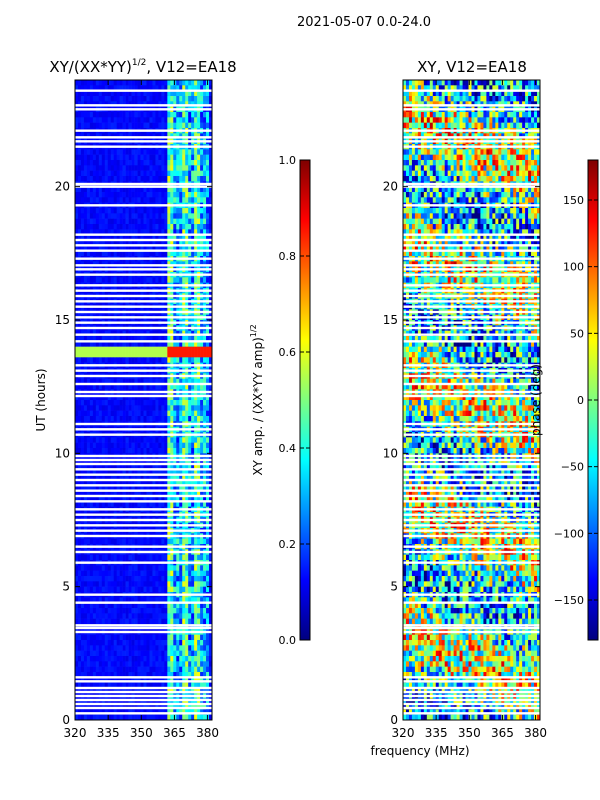  What do you see at coordinates (472, 67) in the screenshot?
I see `right-title: XY, V12=EA18` at bounding box center [472, 67].